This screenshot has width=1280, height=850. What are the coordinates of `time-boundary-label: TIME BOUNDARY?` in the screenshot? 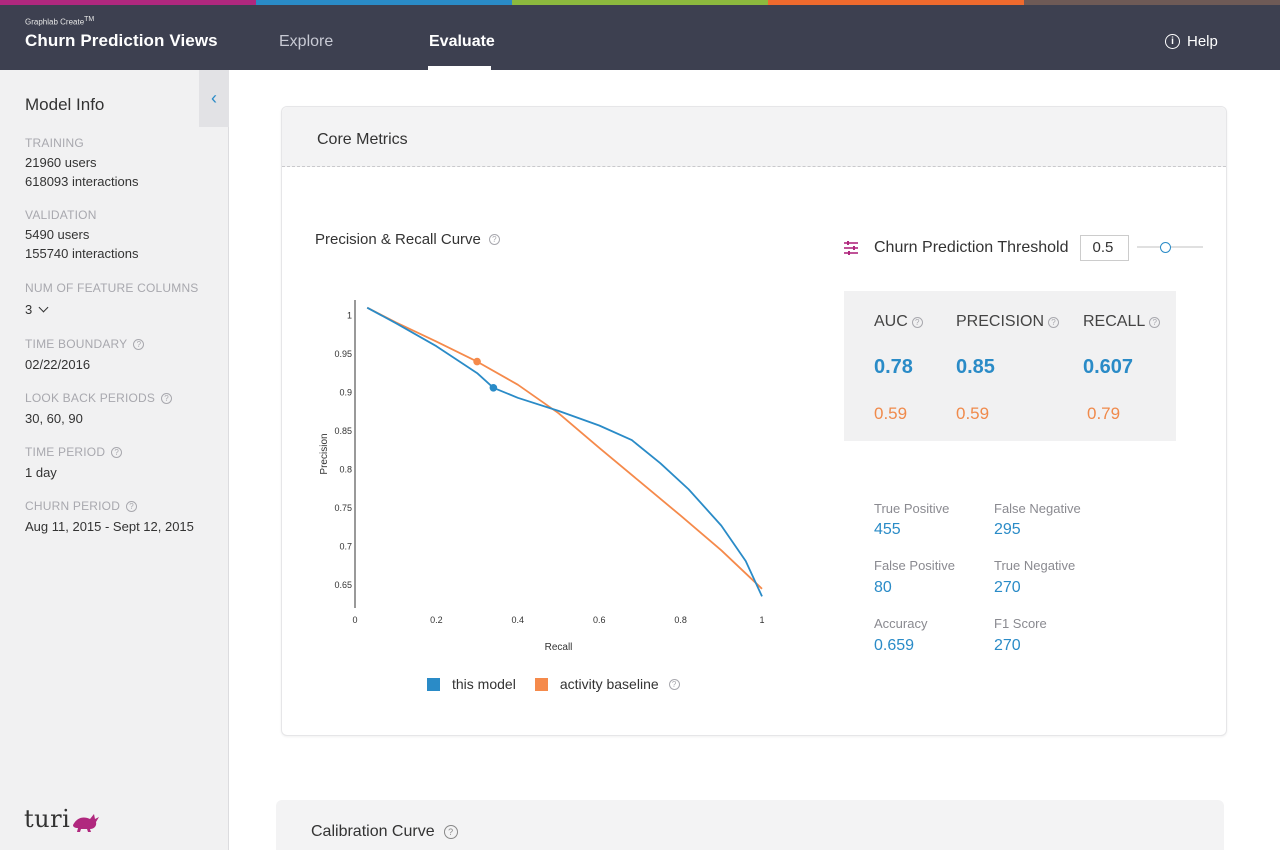 It's located at (85, 344).